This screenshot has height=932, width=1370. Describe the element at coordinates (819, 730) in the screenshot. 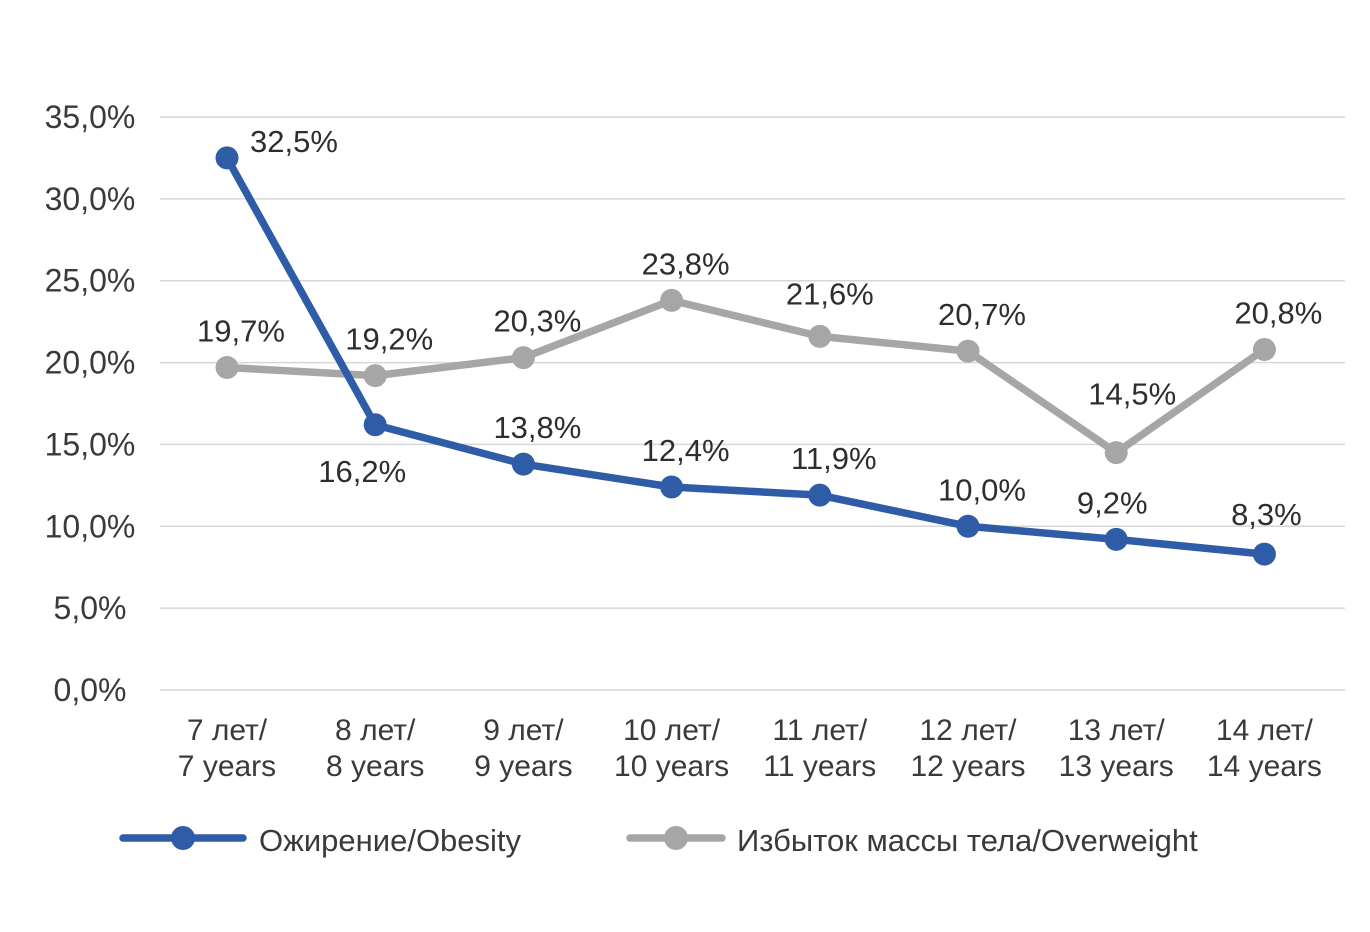

I see `x-tick-label: 11 лет/` at that location.